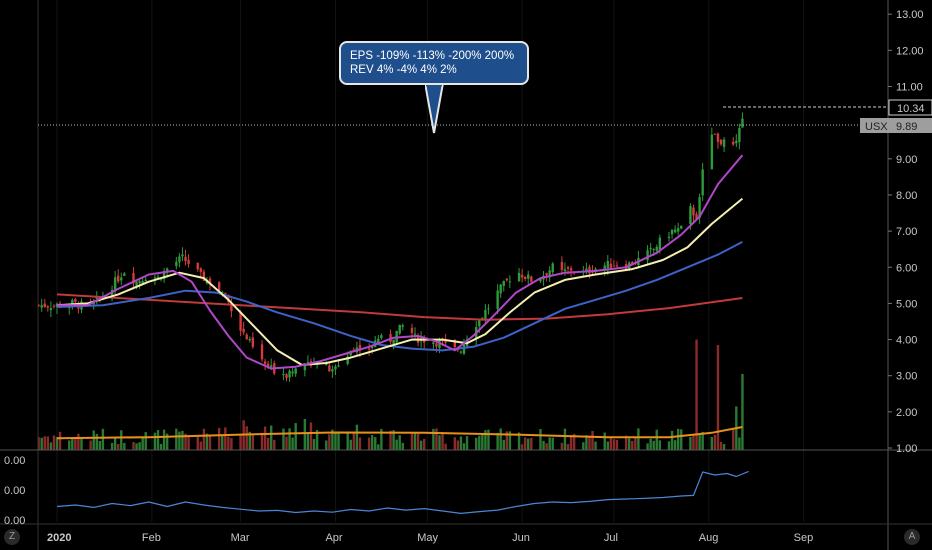 This screenshot has height=550, width=932. I want to click on y-tick-label: 7.00, so click(906, 232).